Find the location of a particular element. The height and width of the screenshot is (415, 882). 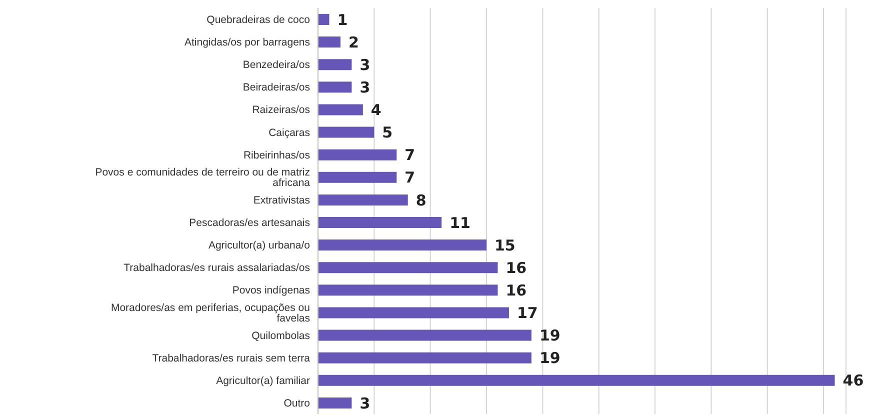

y-tick-label: Atingidas/os por barragens is located at coordinates (247, 42).